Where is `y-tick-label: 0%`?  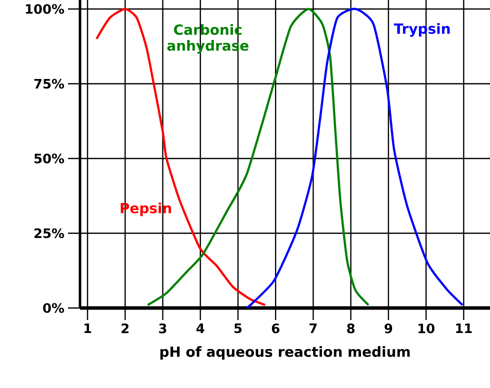 y-tick-label: 0% is located at coordinates (53, 308).